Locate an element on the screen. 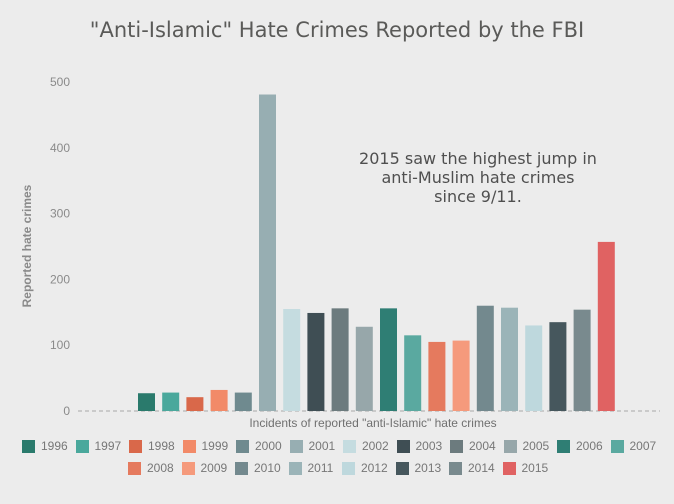 This screenshot has width=674, height=504. legend-label: 2011 is located at coordinates (320, 468).